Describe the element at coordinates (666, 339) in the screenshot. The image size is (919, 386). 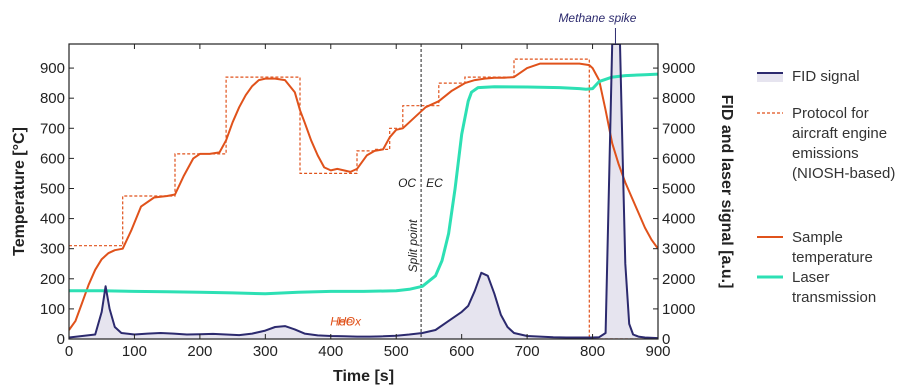
I see `y-right-tick-label: 0` at that location.